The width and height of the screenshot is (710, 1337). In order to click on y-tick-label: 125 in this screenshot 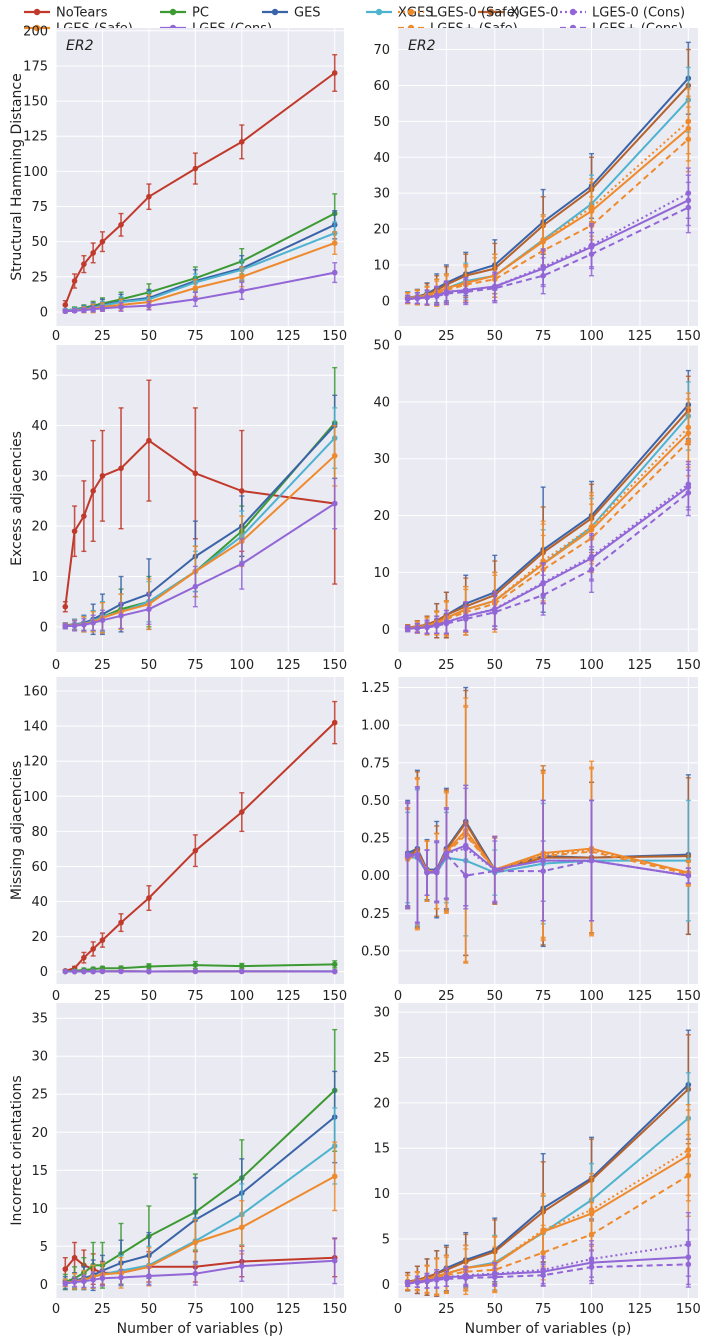, I will do `click(35, 137)`.